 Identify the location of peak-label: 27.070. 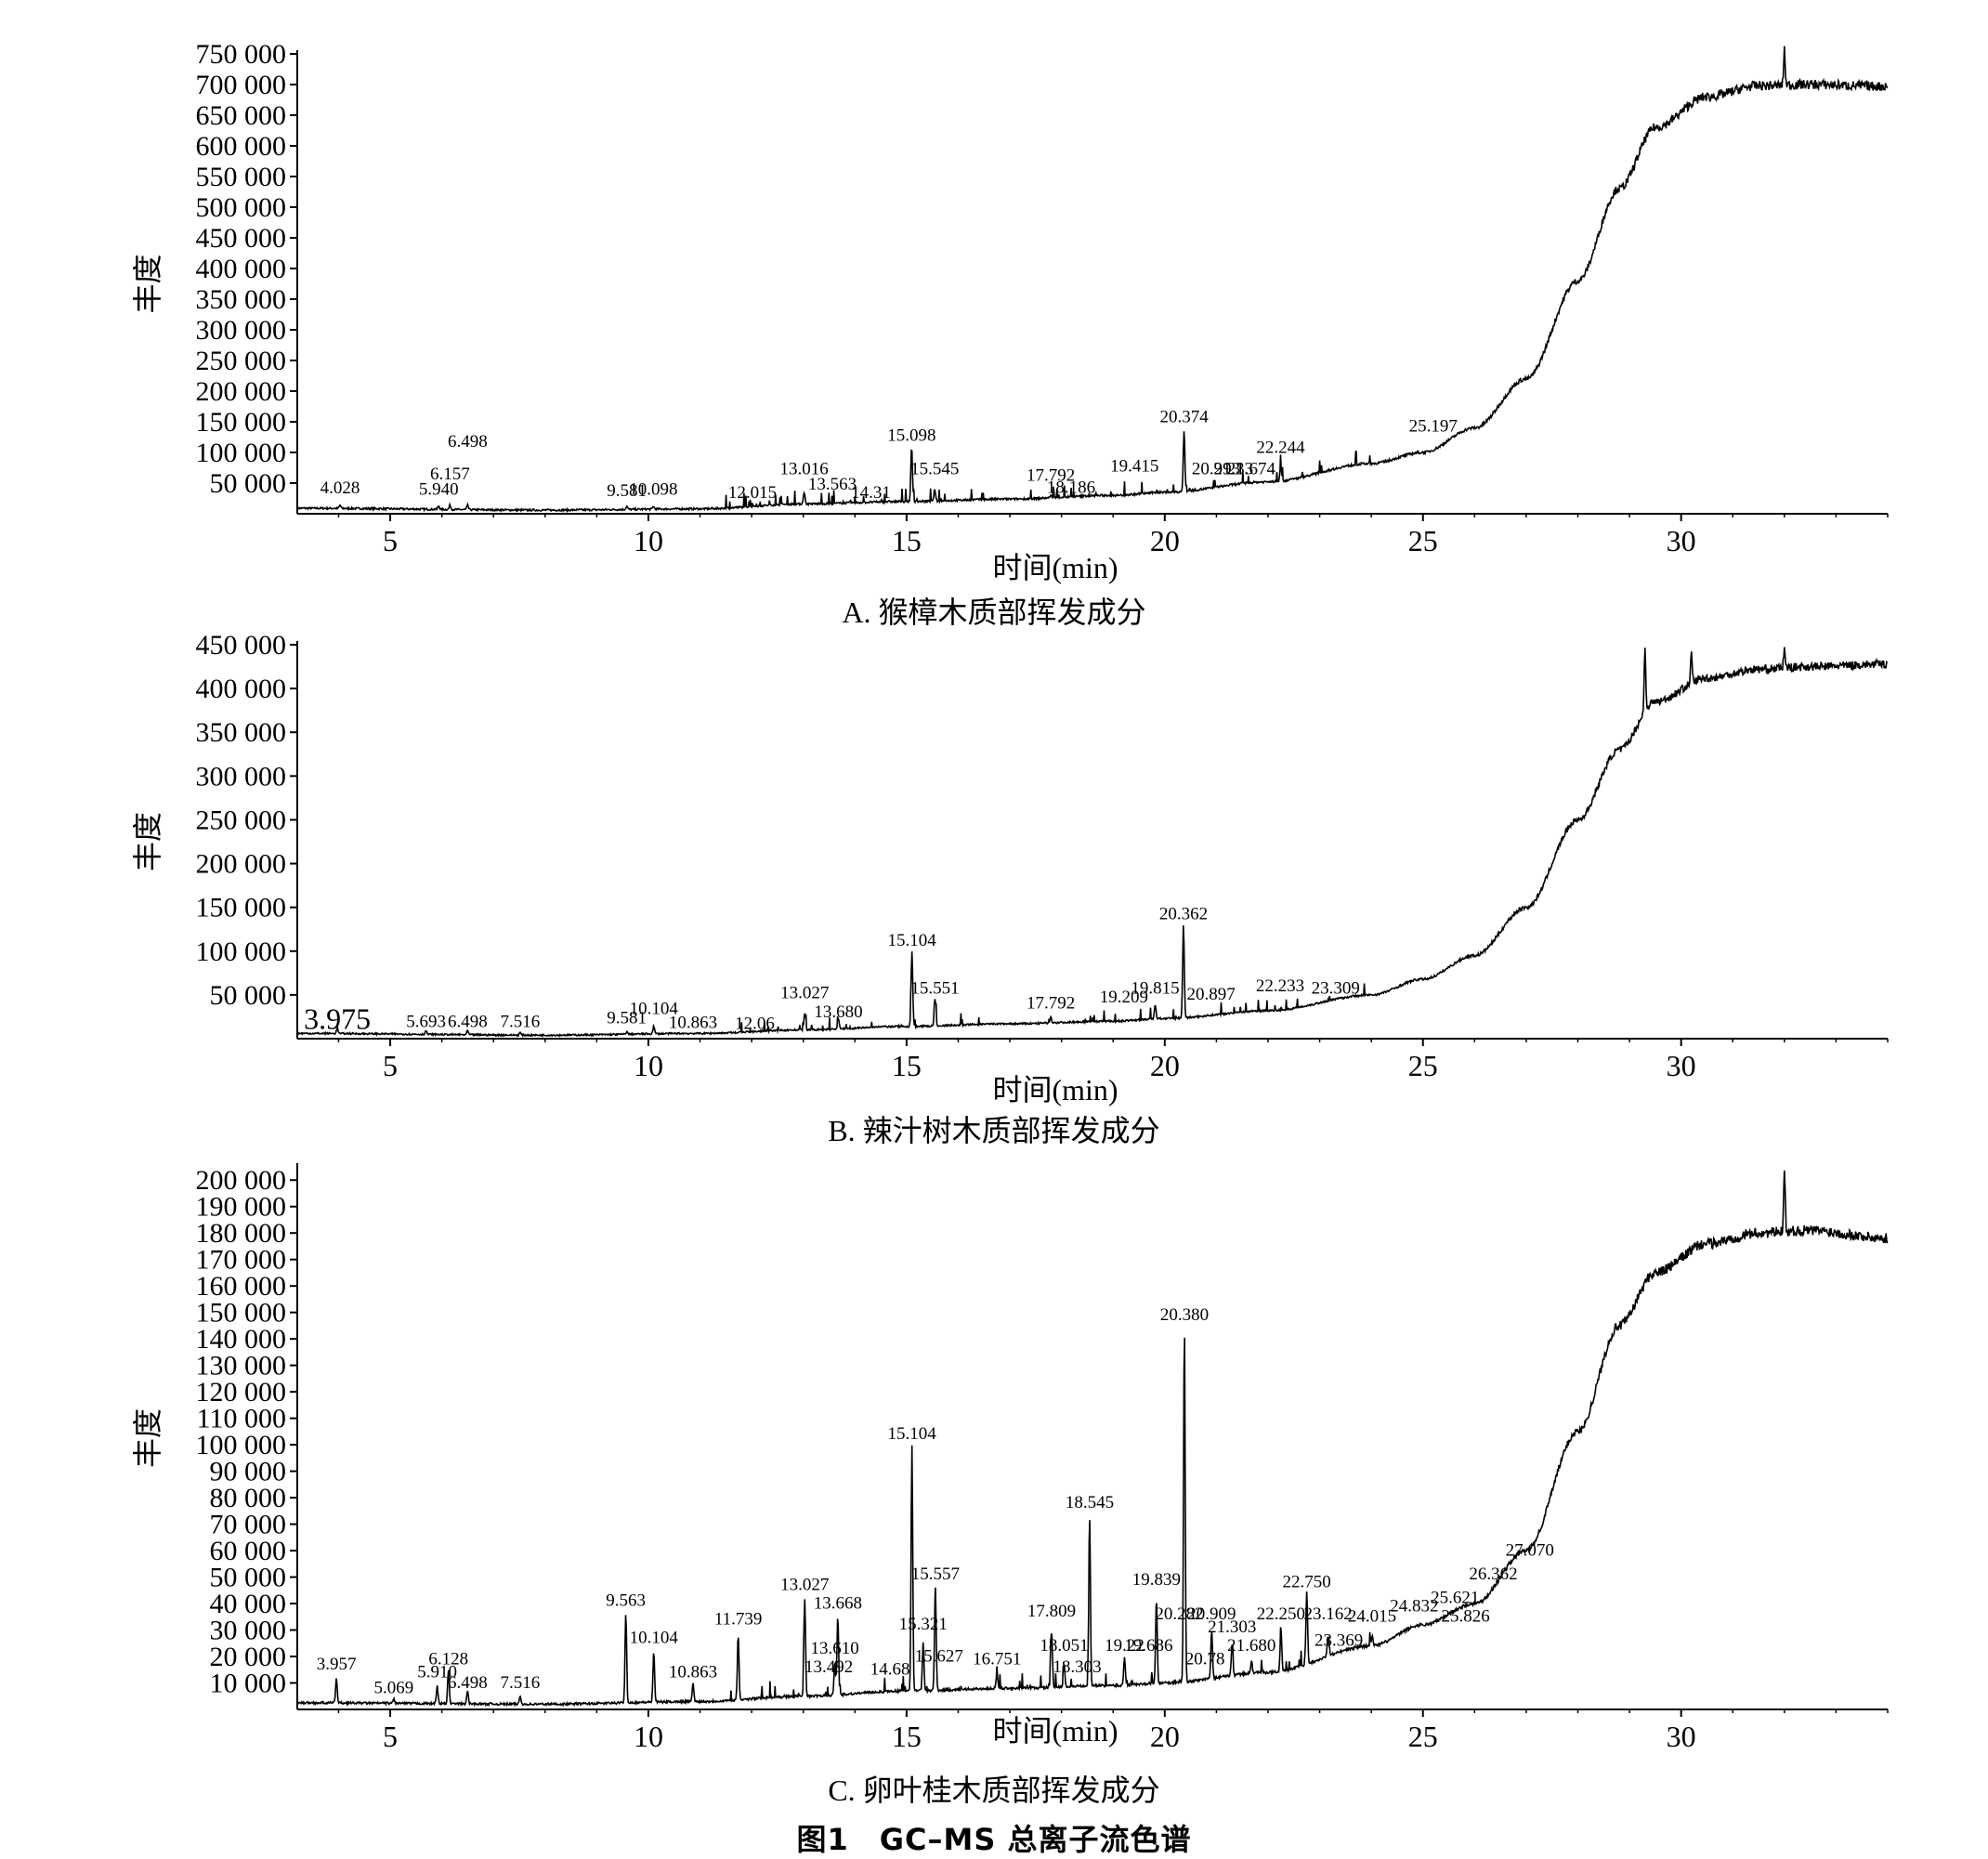
(1530, 1550).